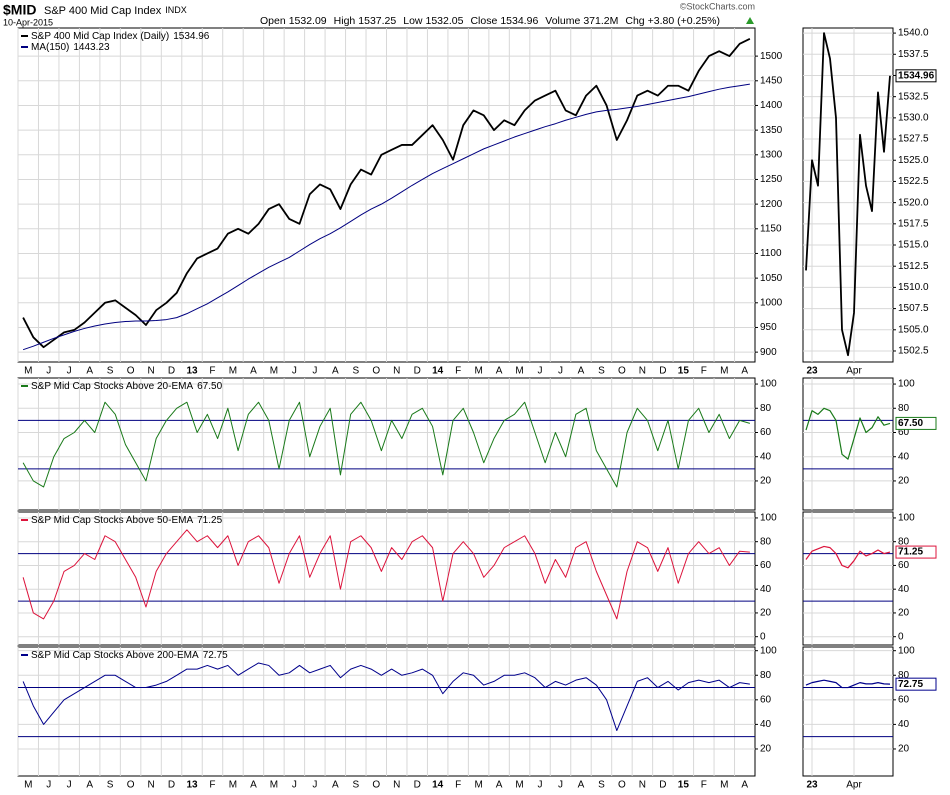 Image resolution: width=950 pixels, height=795 pixels. I want to click on y-tick-label: 1502.5, so click(913, 351).